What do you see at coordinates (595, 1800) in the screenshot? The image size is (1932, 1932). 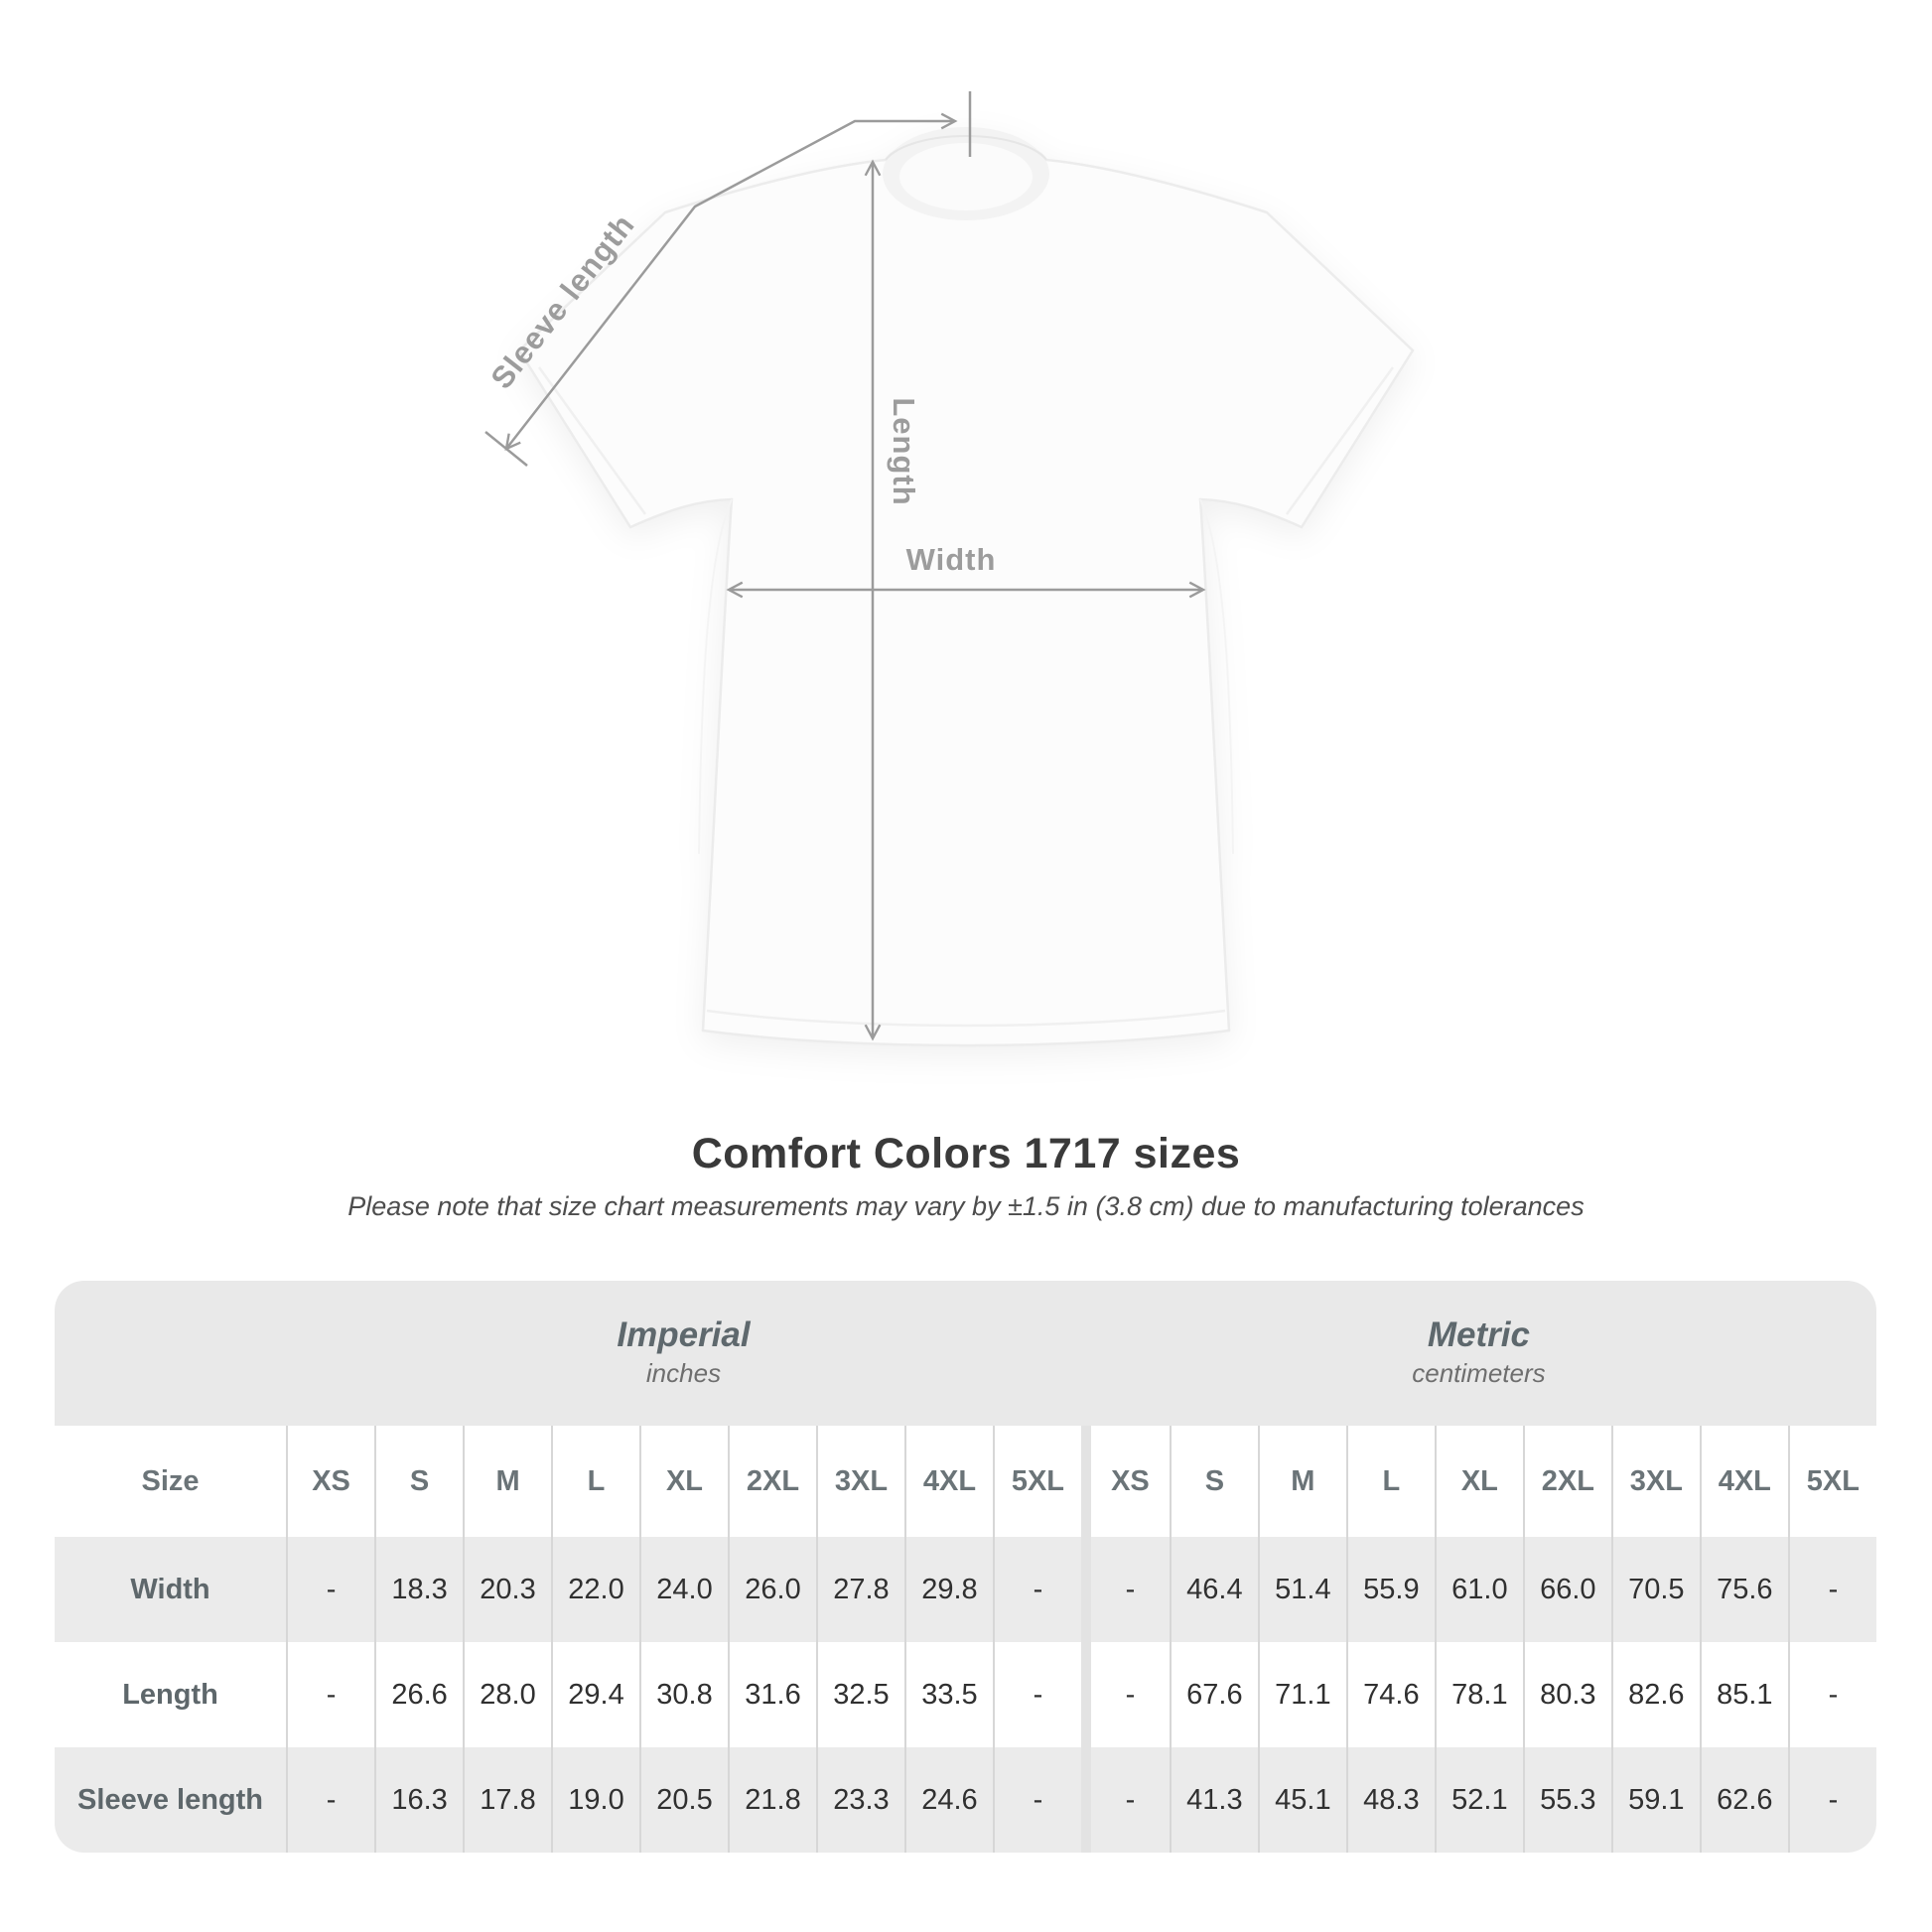 I see `table-cell: 19.0` at bounding box center [595, 1800].